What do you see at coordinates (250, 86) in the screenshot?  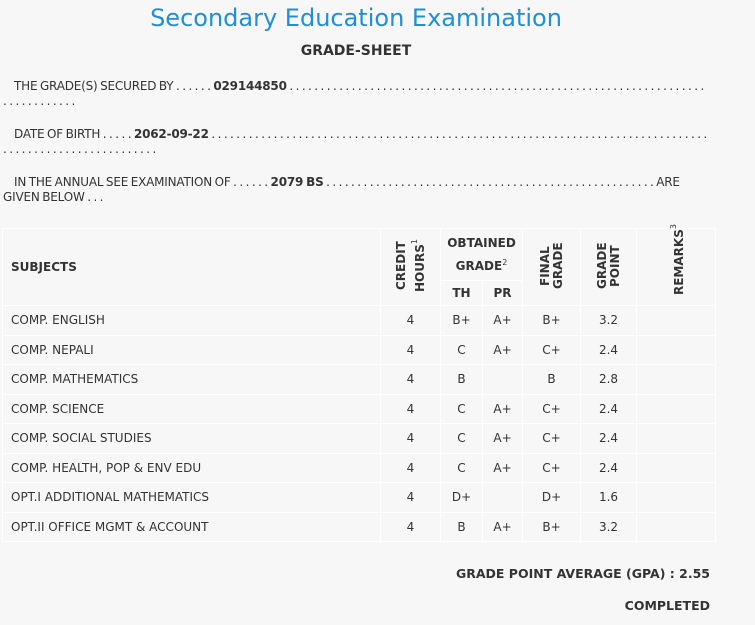 I see `info-value: 029144850` at bounding box center [250, 86].